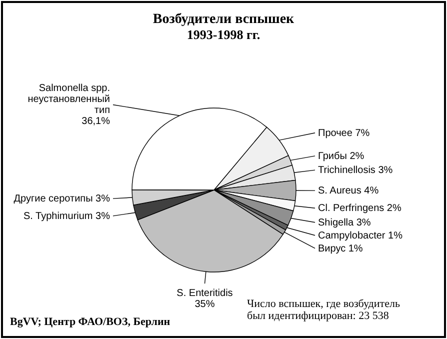  What do you see at coordinates (90, 322) in the screenshot?
I see `text: BgVV; Центр ФАО/ВОЗ, Берлин` at bounding box center [90, 322].